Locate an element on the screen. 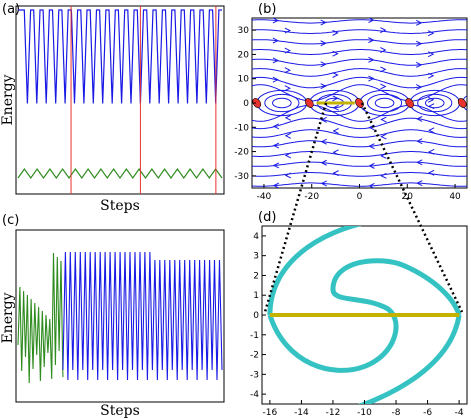 Image resolution: width=471 pixels, height=419 pixels. panel-d-label: (d) is located at coordinates (267, 217).